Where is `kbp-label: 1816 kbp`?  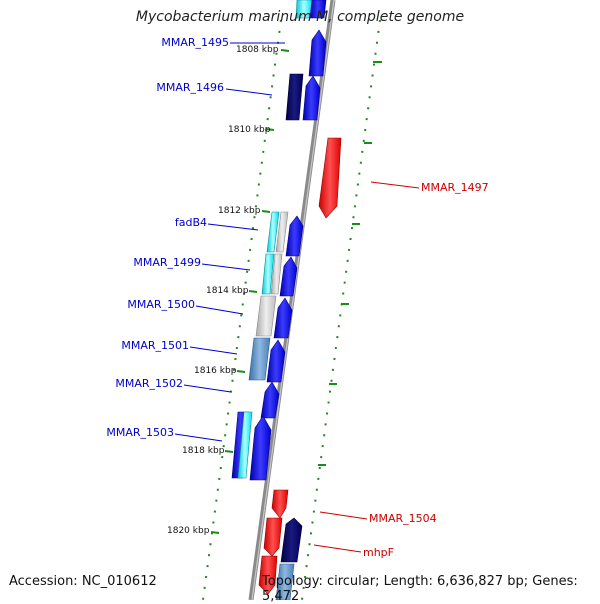 kbp-label: 1816 kbp is located at coordinates (215, 371).